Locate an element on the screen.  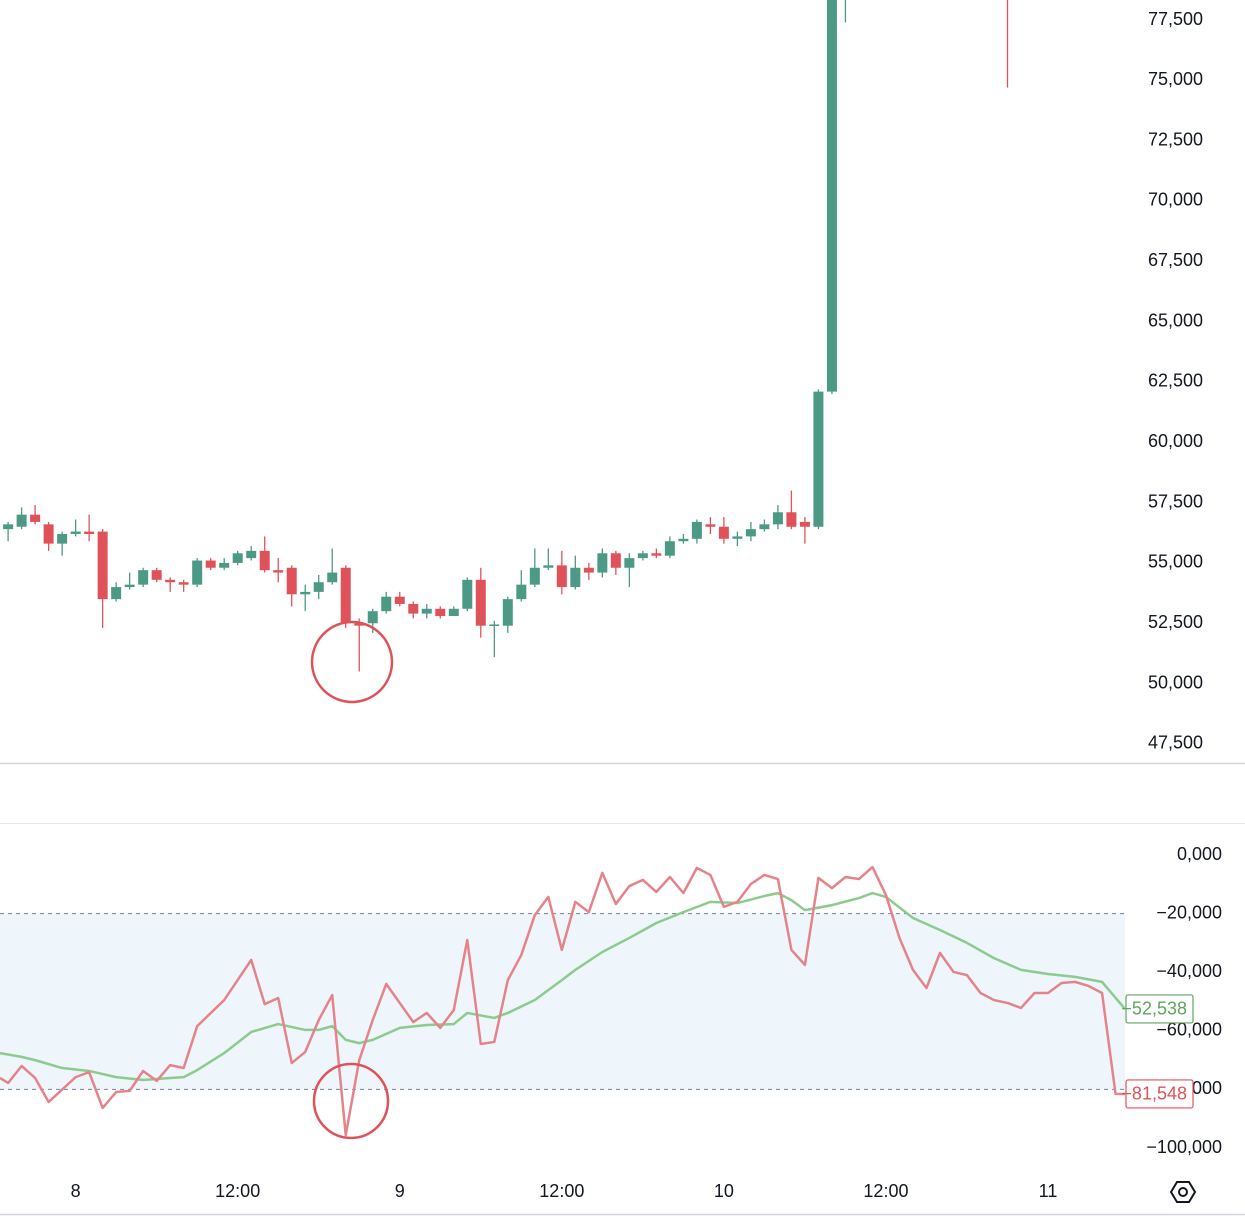
settings-icon is located at coordinates (1183, 1192).